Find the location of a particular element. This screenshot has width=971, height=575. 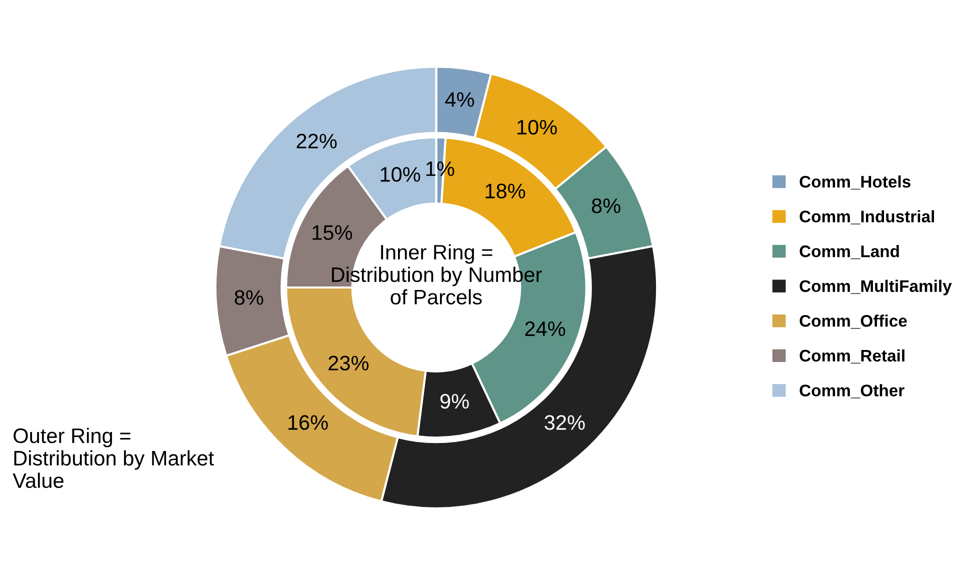

legend-label: Comm_Land is located at coordinates (849, 252).